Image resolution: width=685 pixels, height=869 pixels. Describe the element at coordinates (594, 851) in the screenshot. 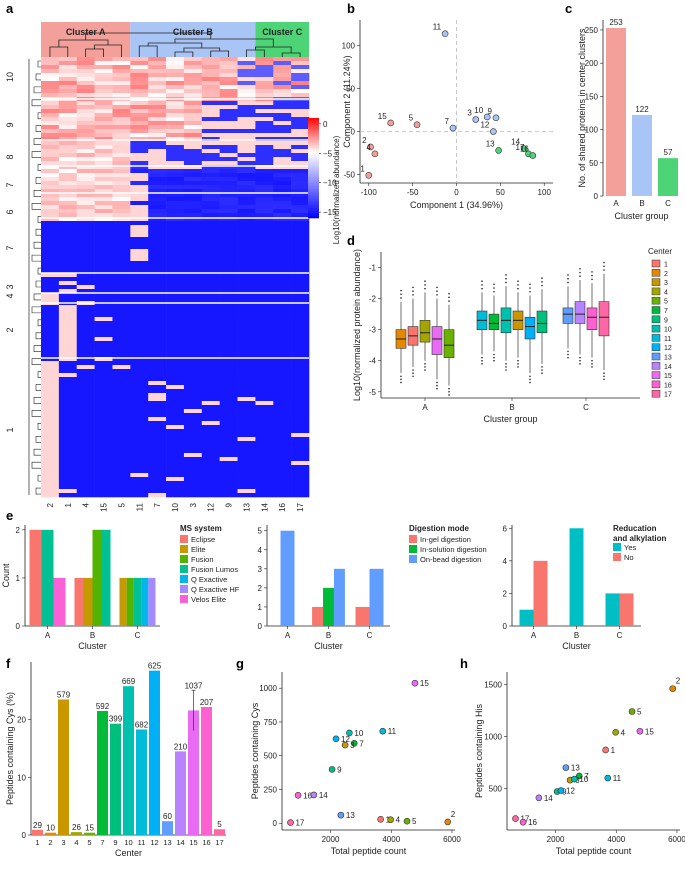

I see `x-axis-title: Total peptide count` at that location.